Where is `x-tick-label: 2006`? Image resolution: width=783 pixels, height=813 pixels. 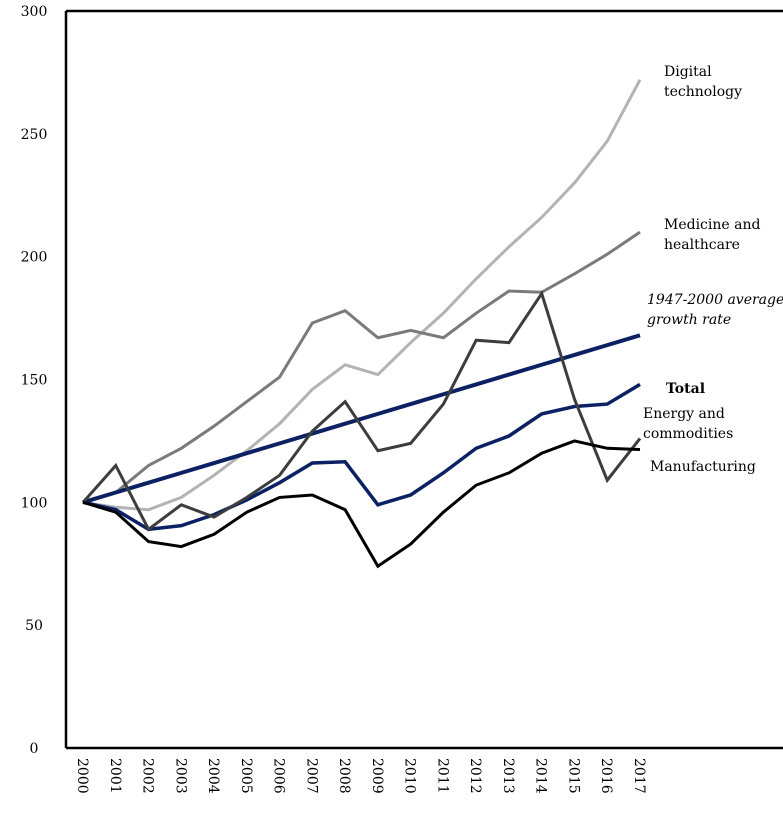 x-tick-label: 2006 is located at coordinates (279, 776).